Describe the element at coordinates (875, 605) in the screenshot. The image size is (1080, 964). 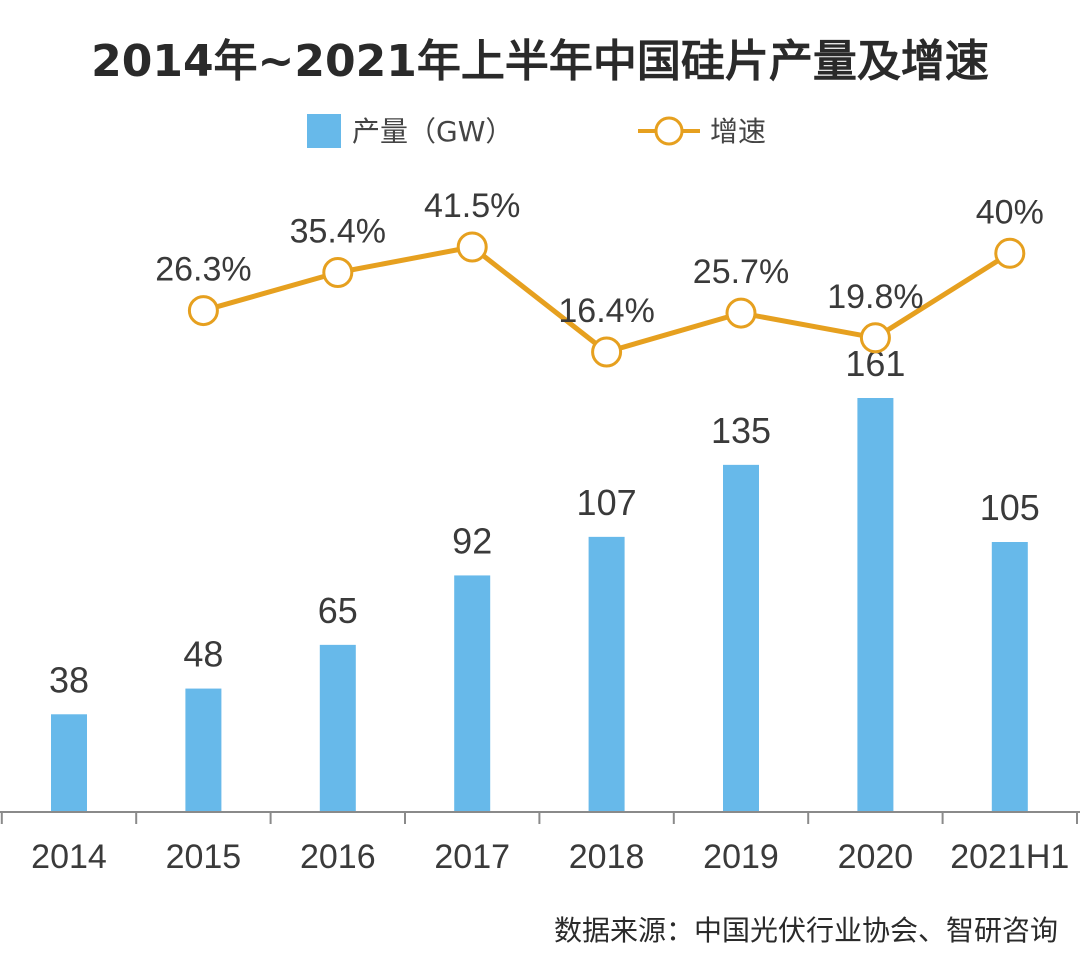
I see `bar-2020` at that location.